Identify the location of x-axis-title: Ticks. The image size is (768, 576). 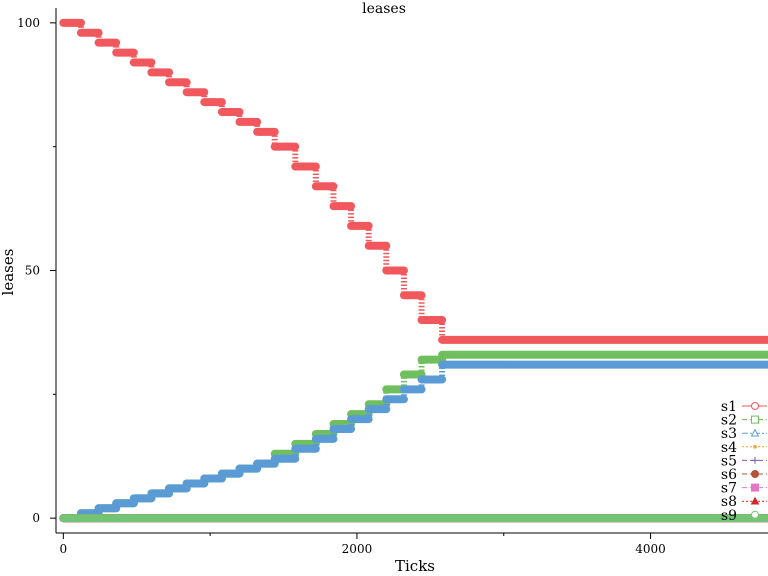
(415, 566).